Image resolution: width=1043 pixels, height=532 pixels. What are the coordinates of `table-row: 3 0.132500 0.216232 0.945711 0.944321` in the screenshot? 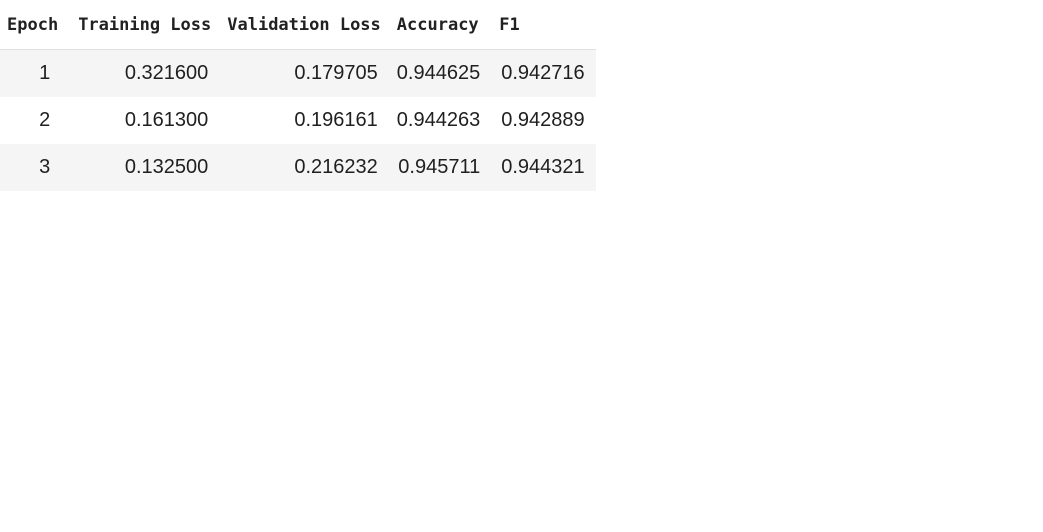 It's located at (298, 167).